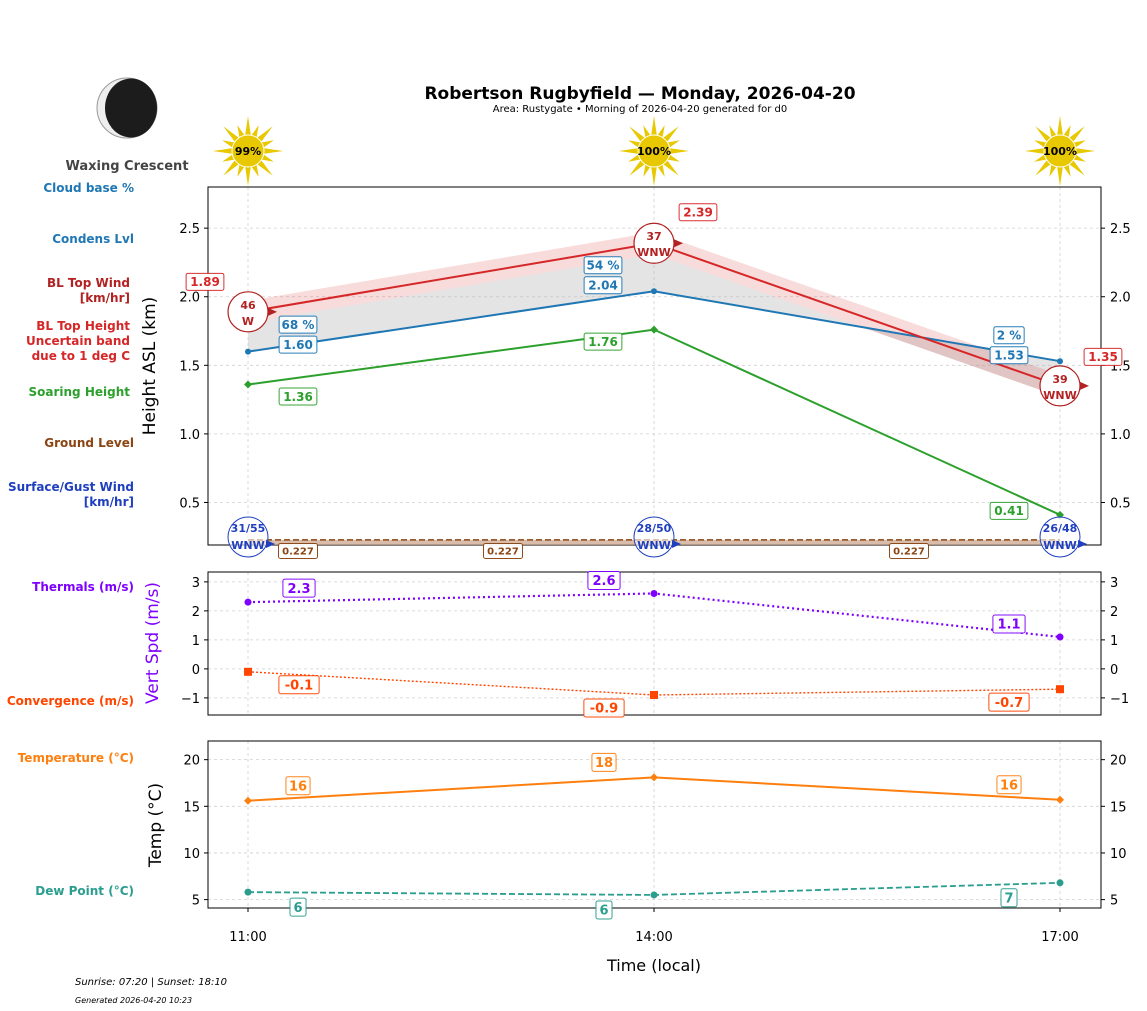 Image resolution: width=1147 pixels, height=1011 pixels. Describe the element at coordinates (196, 583) in the screenshot. I see `y-tick-label-left: 3` at that location.